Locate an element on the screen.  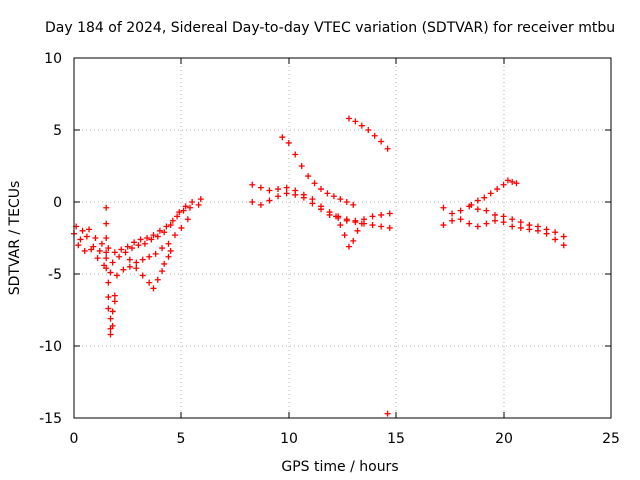
x-tick-labels: 0 5 10 15 20 25 is located at coordinates (345, 439).